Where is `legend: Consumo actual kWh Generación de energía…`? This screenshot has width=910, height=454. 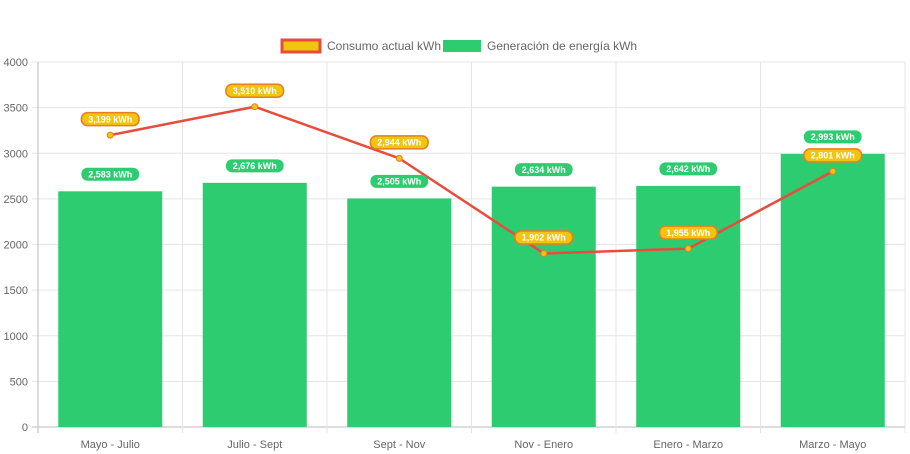
legend: Consumo actual kWh Generación de energía… is located at coordinates (458, 46).